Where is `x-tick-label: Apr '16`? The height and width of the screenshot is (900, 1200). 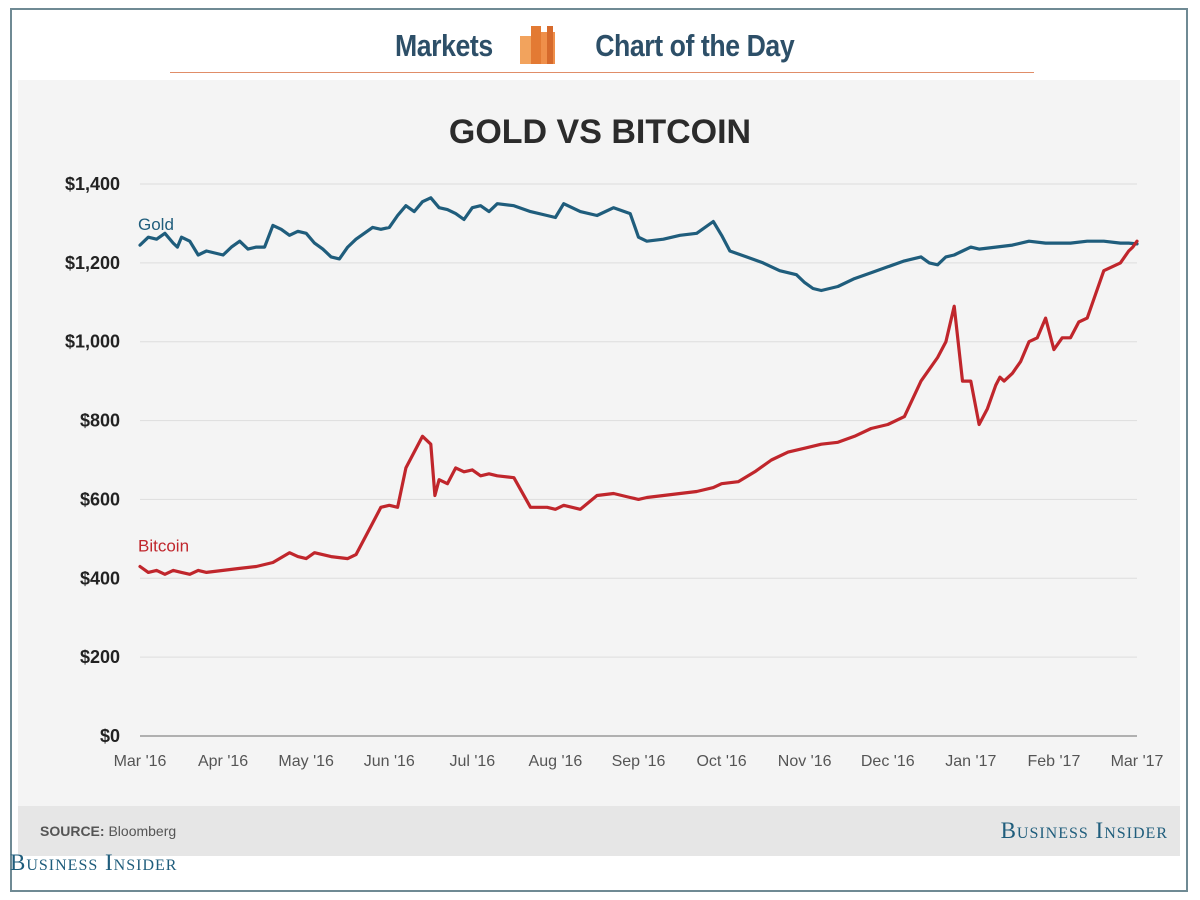
x-tick-label: Apr '16 is located at coordinates (223, 761).